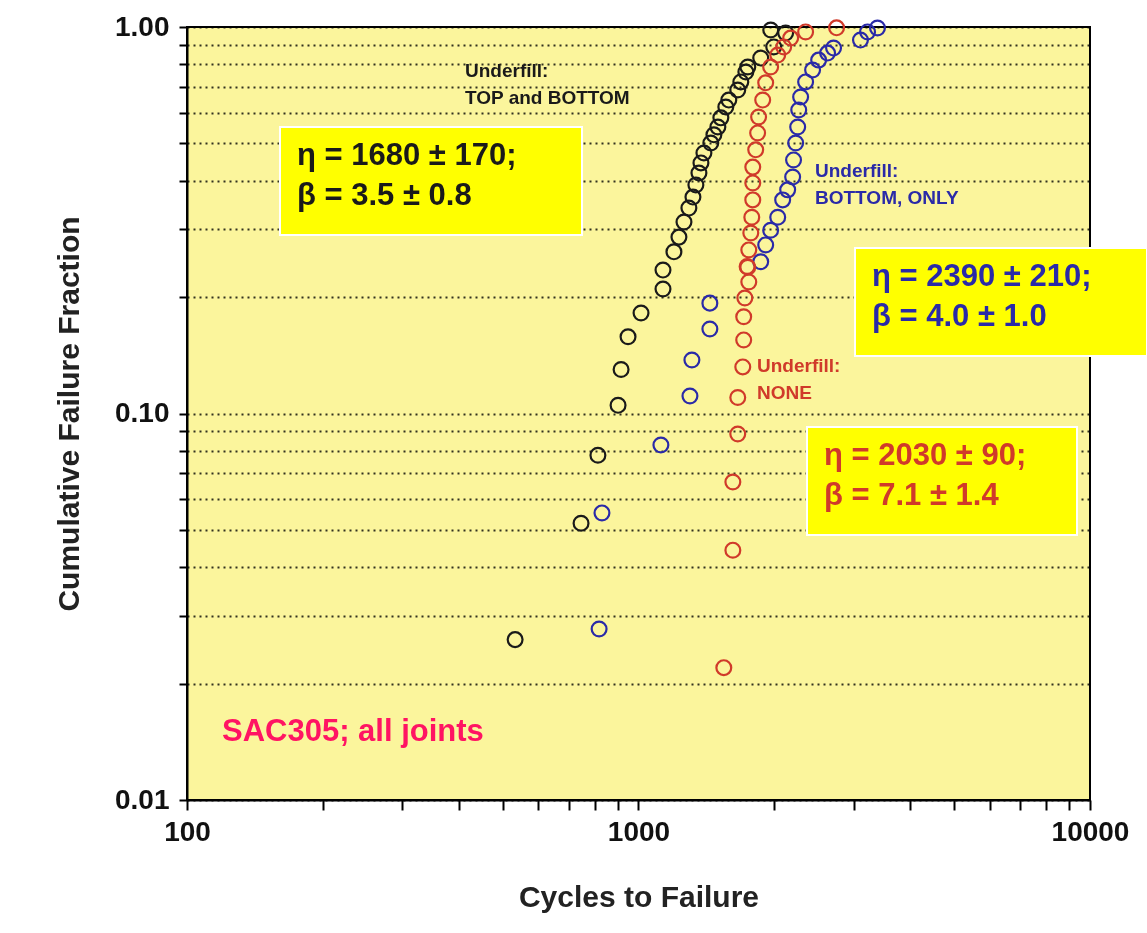 Image resolution: width=1147 pixels, height=933 pixels. Describe the element at coordinates (142, 799) in the screenshot. I see `y-tick-label: 0.01` at that location.